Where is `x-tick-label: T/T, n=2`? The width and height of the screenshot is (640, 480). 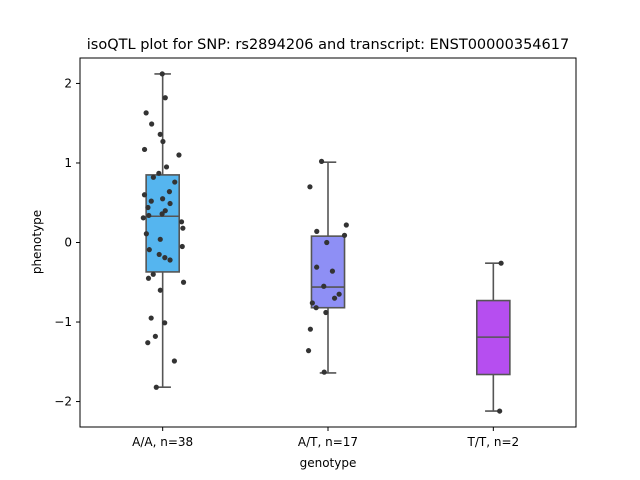 x-tick-label: T/T, n=2 is located at coordinates (493, 442).